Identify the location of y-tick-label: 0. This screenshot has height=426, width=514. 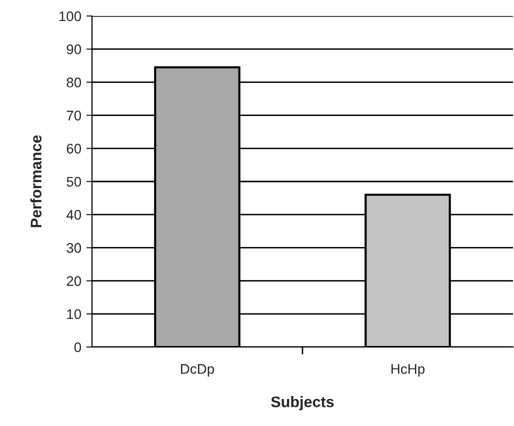
(78, 347).